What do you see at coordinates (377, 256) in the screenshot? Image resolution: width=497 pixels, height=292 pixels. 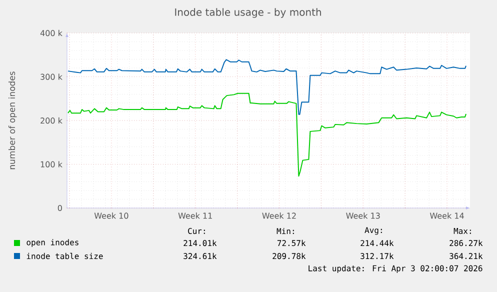 I see `text: 312.17k` at bounding box center [377, 256].